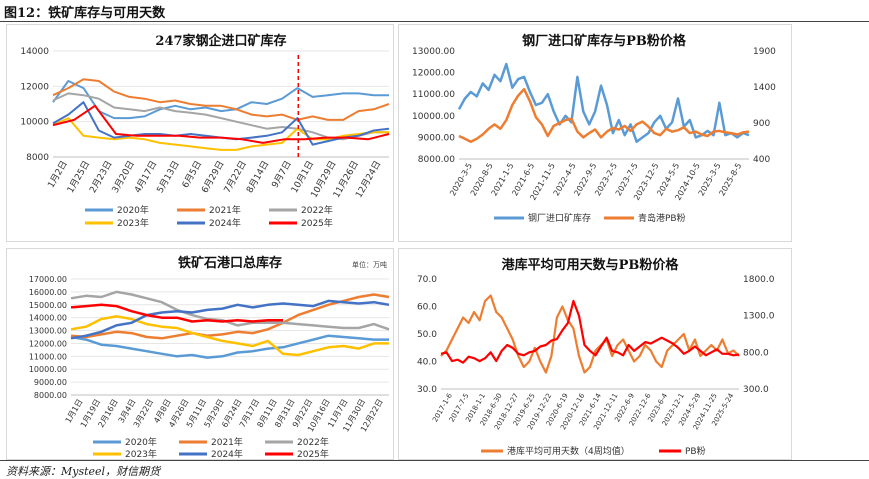 The width and height of the screenshot is (869, 479). Describe the element at coordinates (58, 174) in the screenshot. I see `x-tick-label: 1月2日` at that location.